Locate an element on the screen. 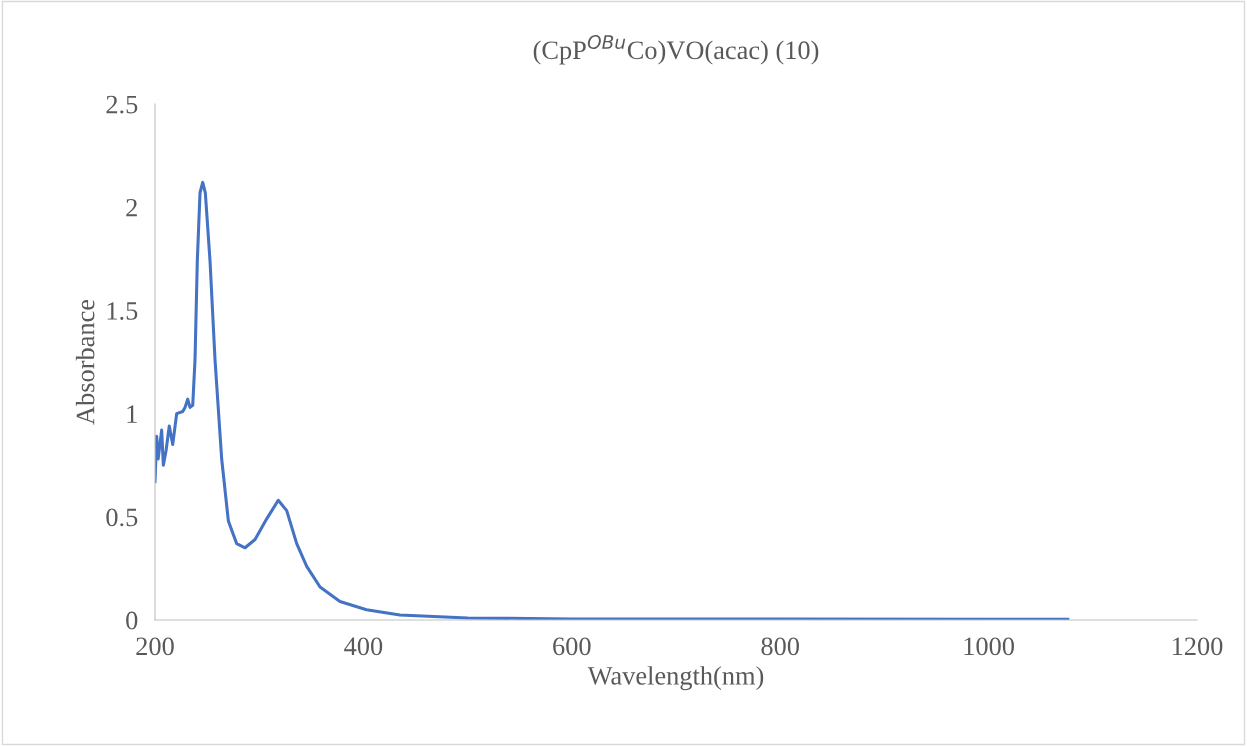 The height and width of the screenshot is (746, 1247). y-tick-label: 1.5 is located at coordinates (122, 311).